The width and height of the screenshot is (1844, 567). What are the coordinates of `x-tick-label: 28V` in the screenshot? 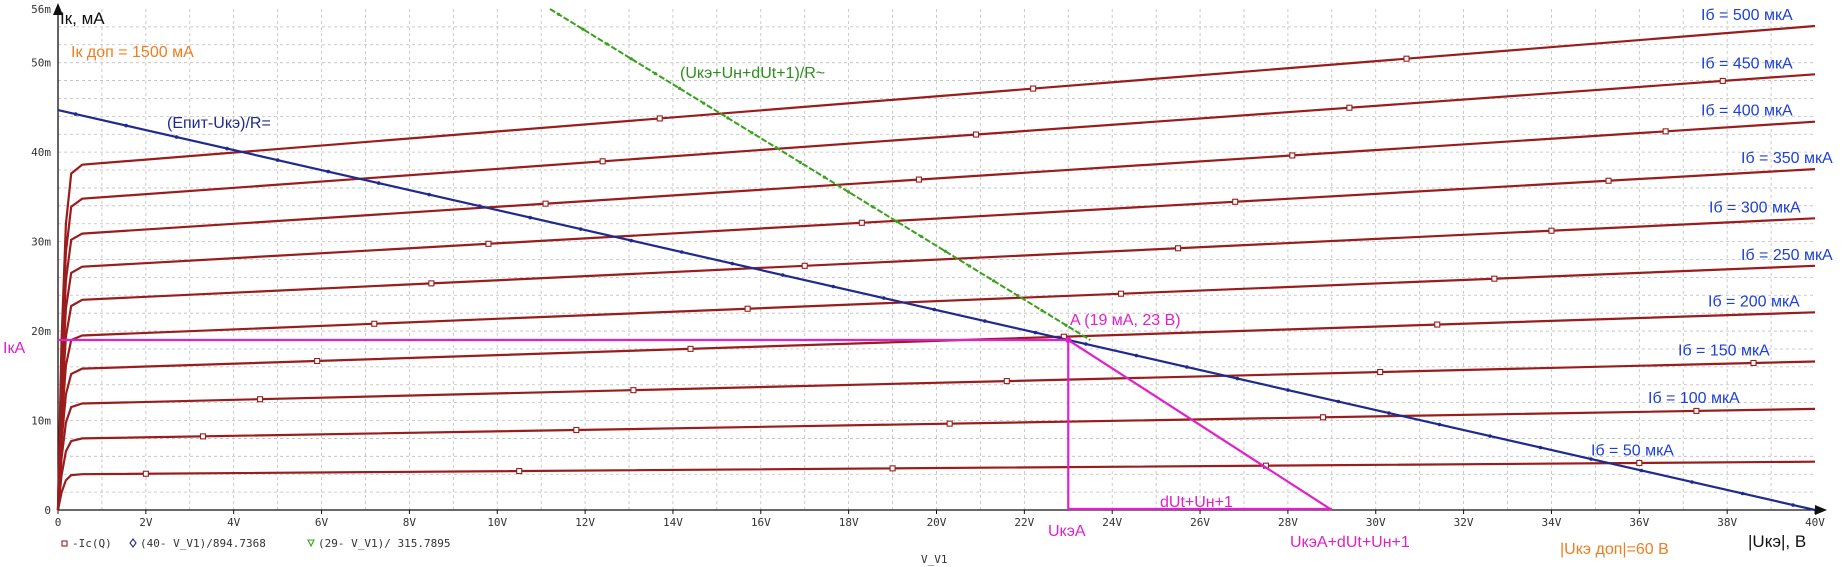 It's located at (1288, 522).